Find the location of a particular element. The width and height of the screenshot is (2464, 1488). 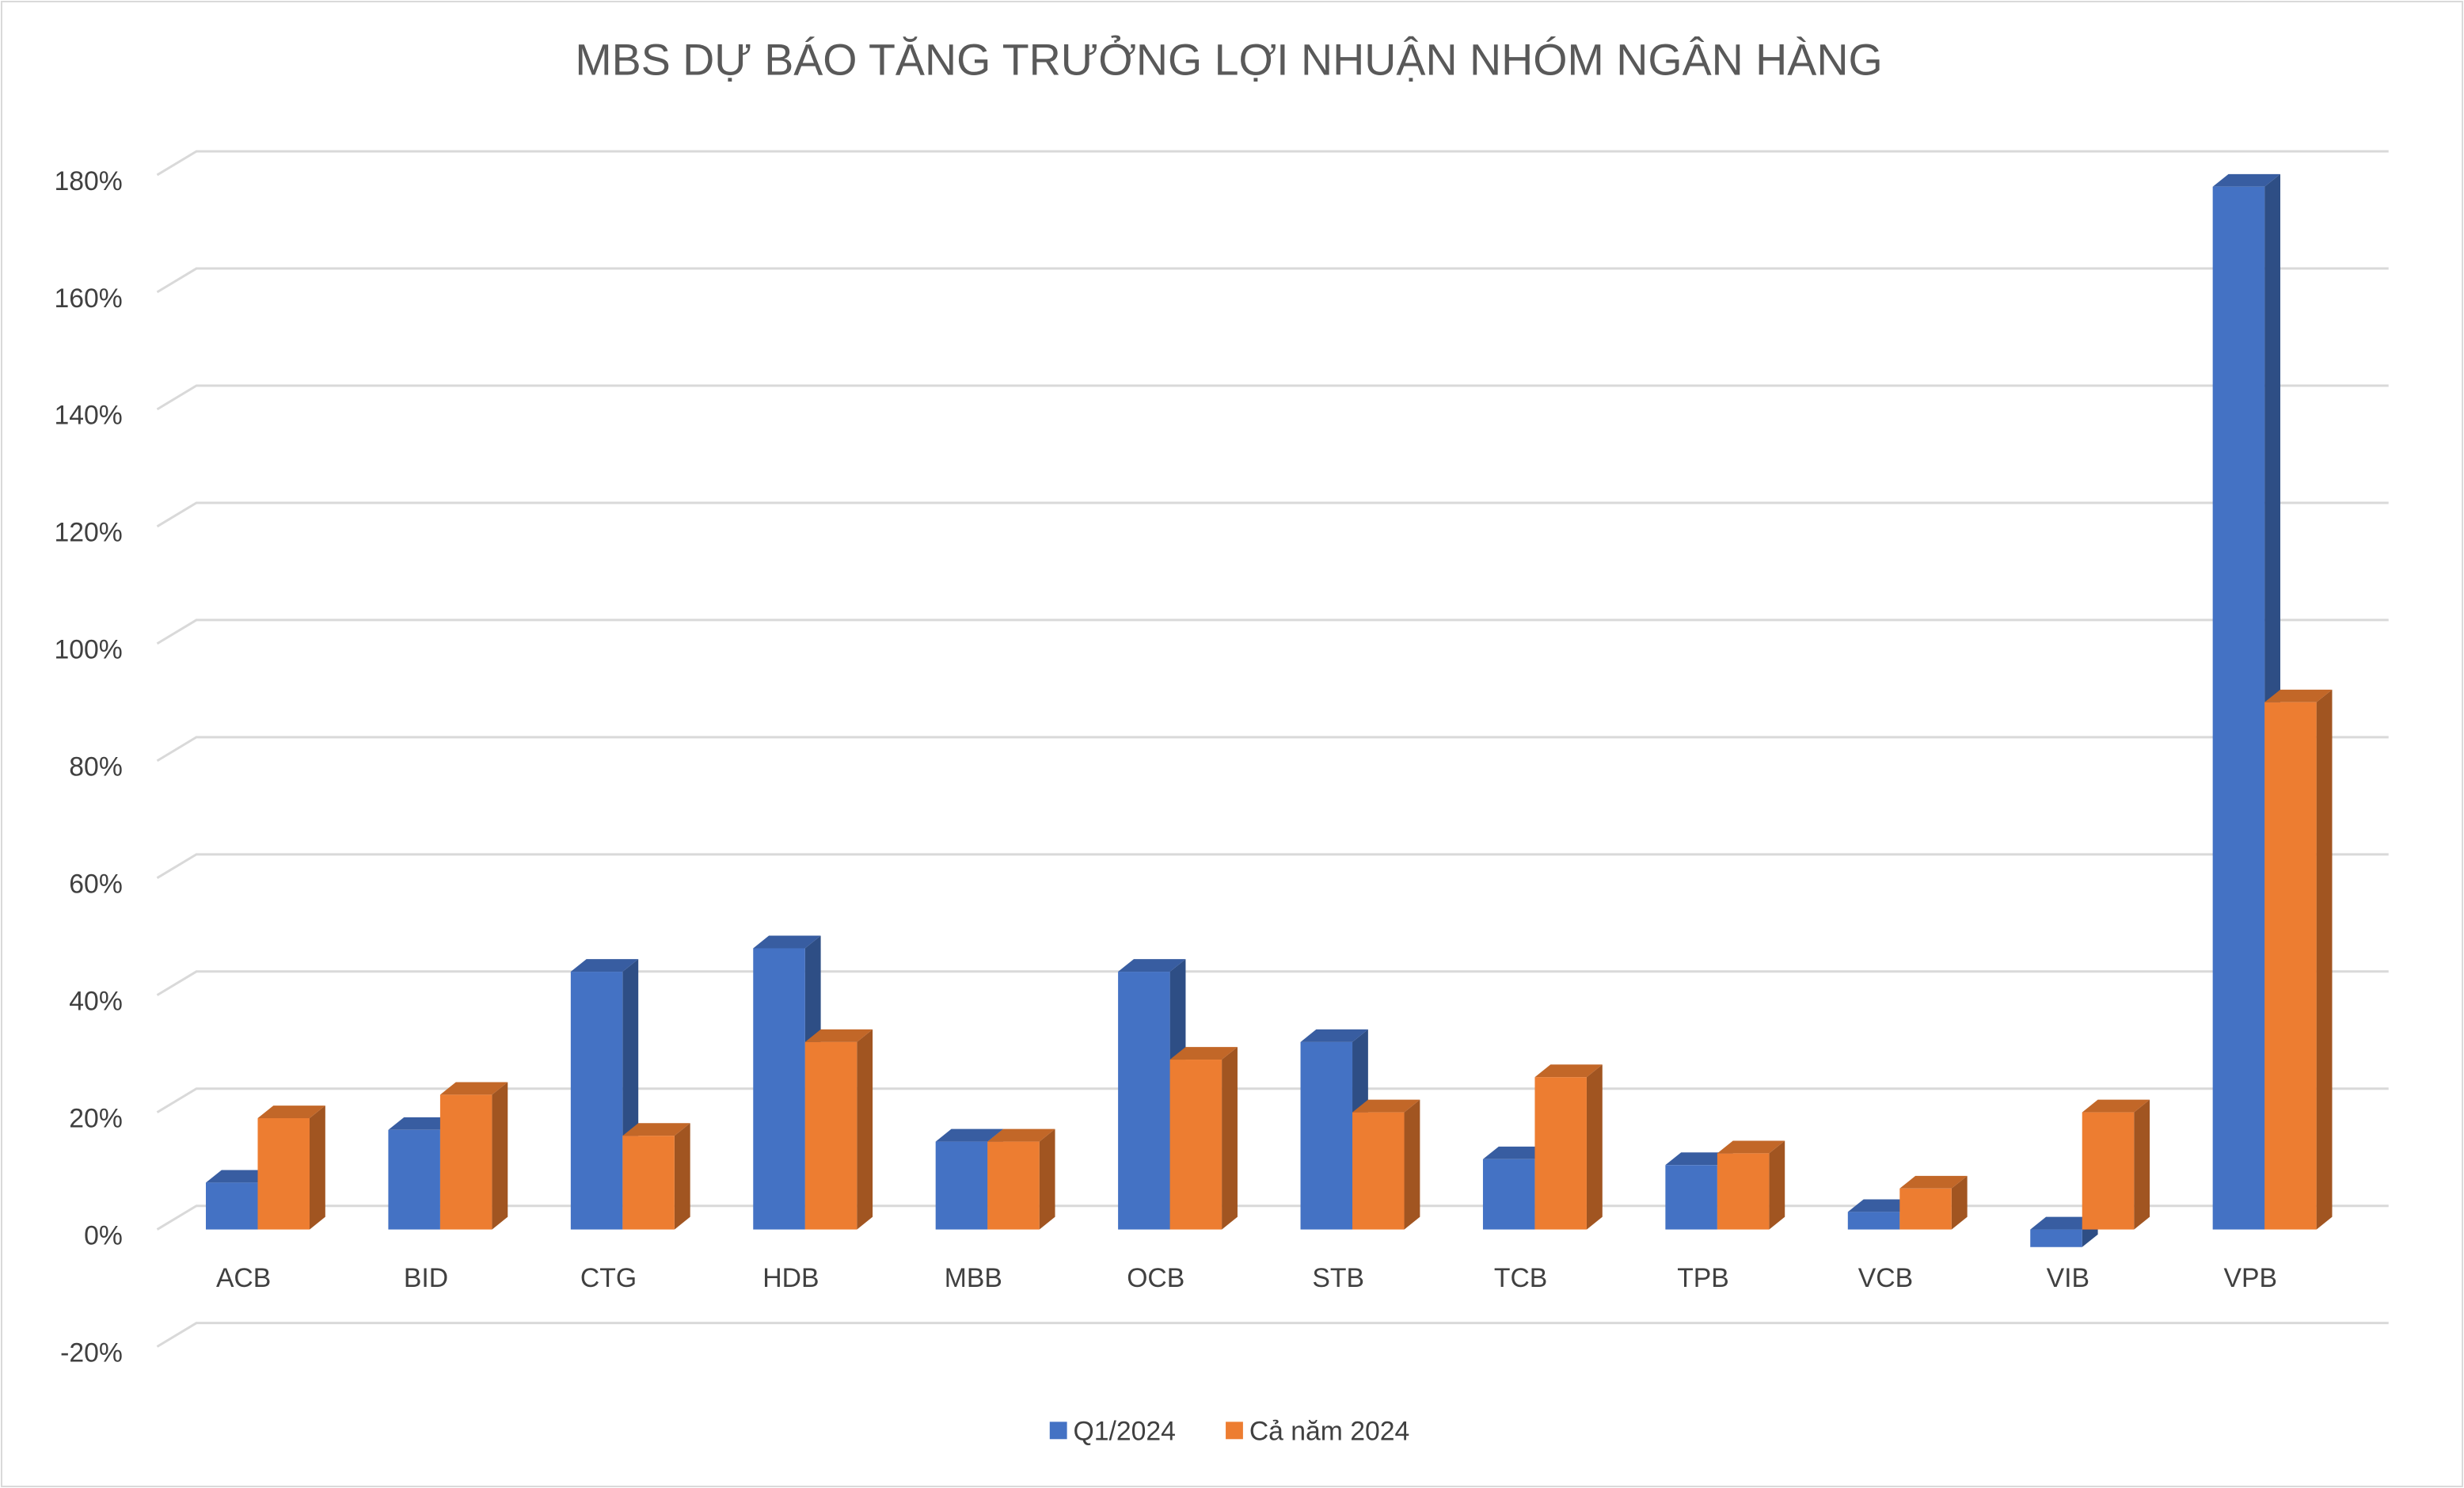

x-tick-label: OCB is located at coordinates (1155, 1278).